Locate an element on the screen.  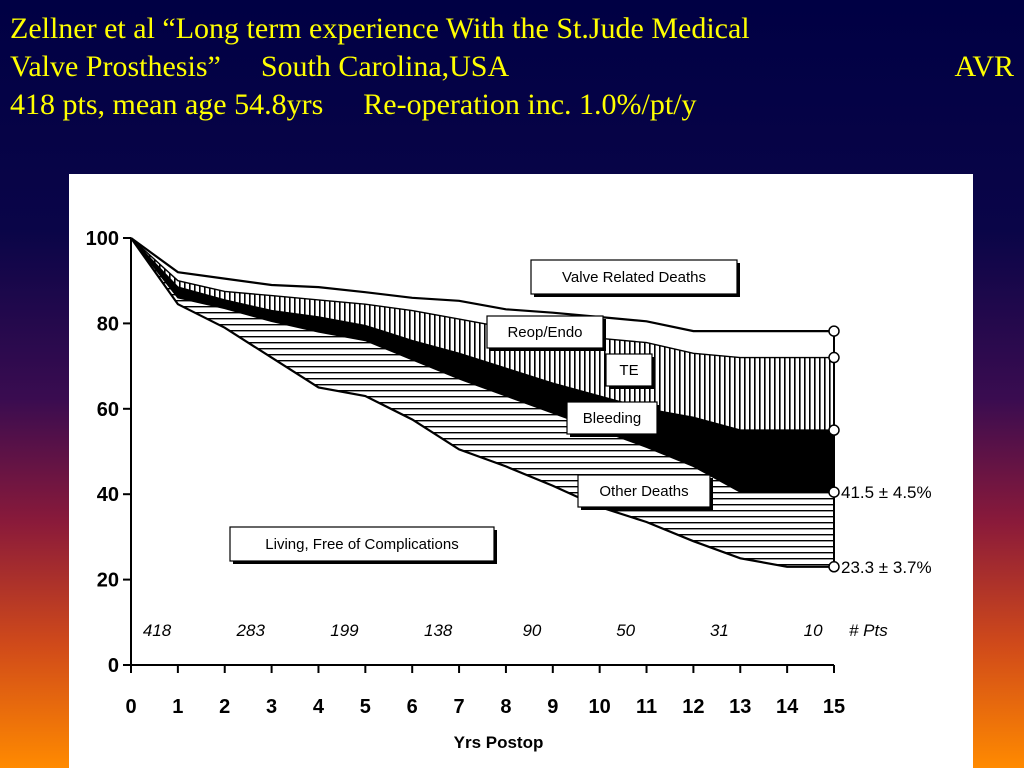
curve-reop-endo is located at coordinates (482, 298).